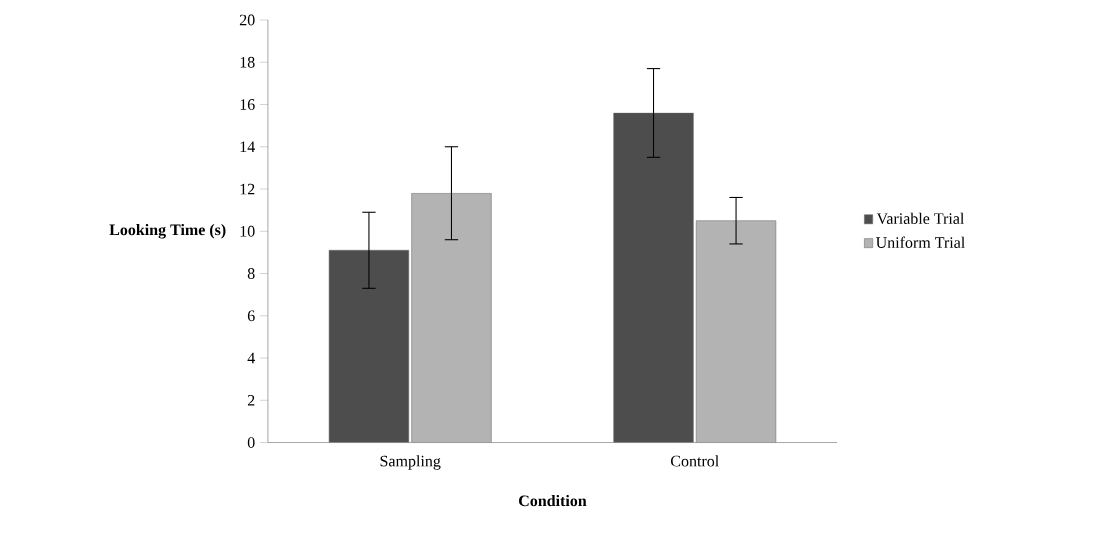 This screenshot has height=533, width=1093. I want to click on legend-label: Uniform Trial, so click(920, 242).